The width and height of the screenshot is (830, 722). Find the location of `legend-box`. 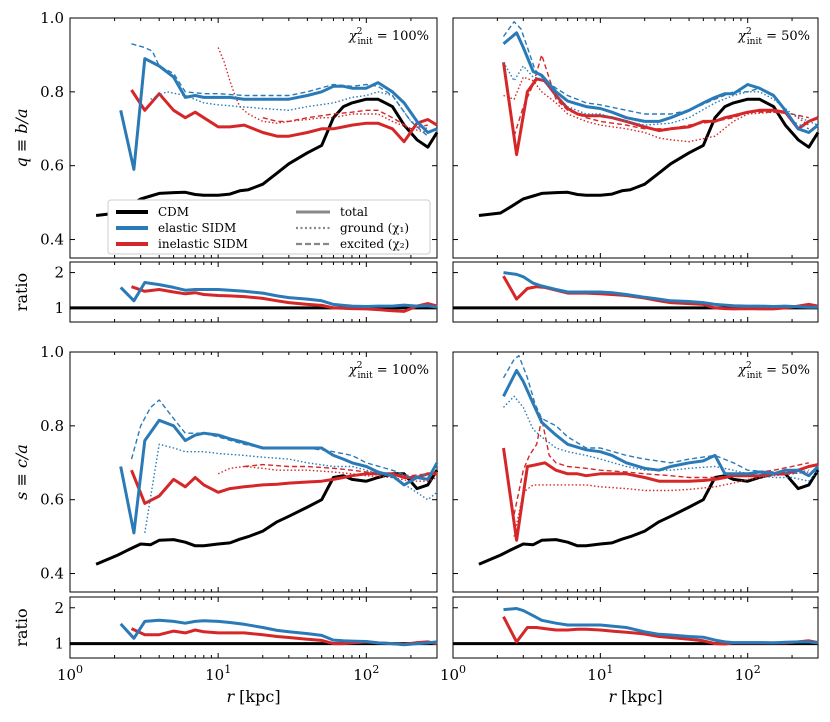

legend-box is located at coordinates (269, 227).